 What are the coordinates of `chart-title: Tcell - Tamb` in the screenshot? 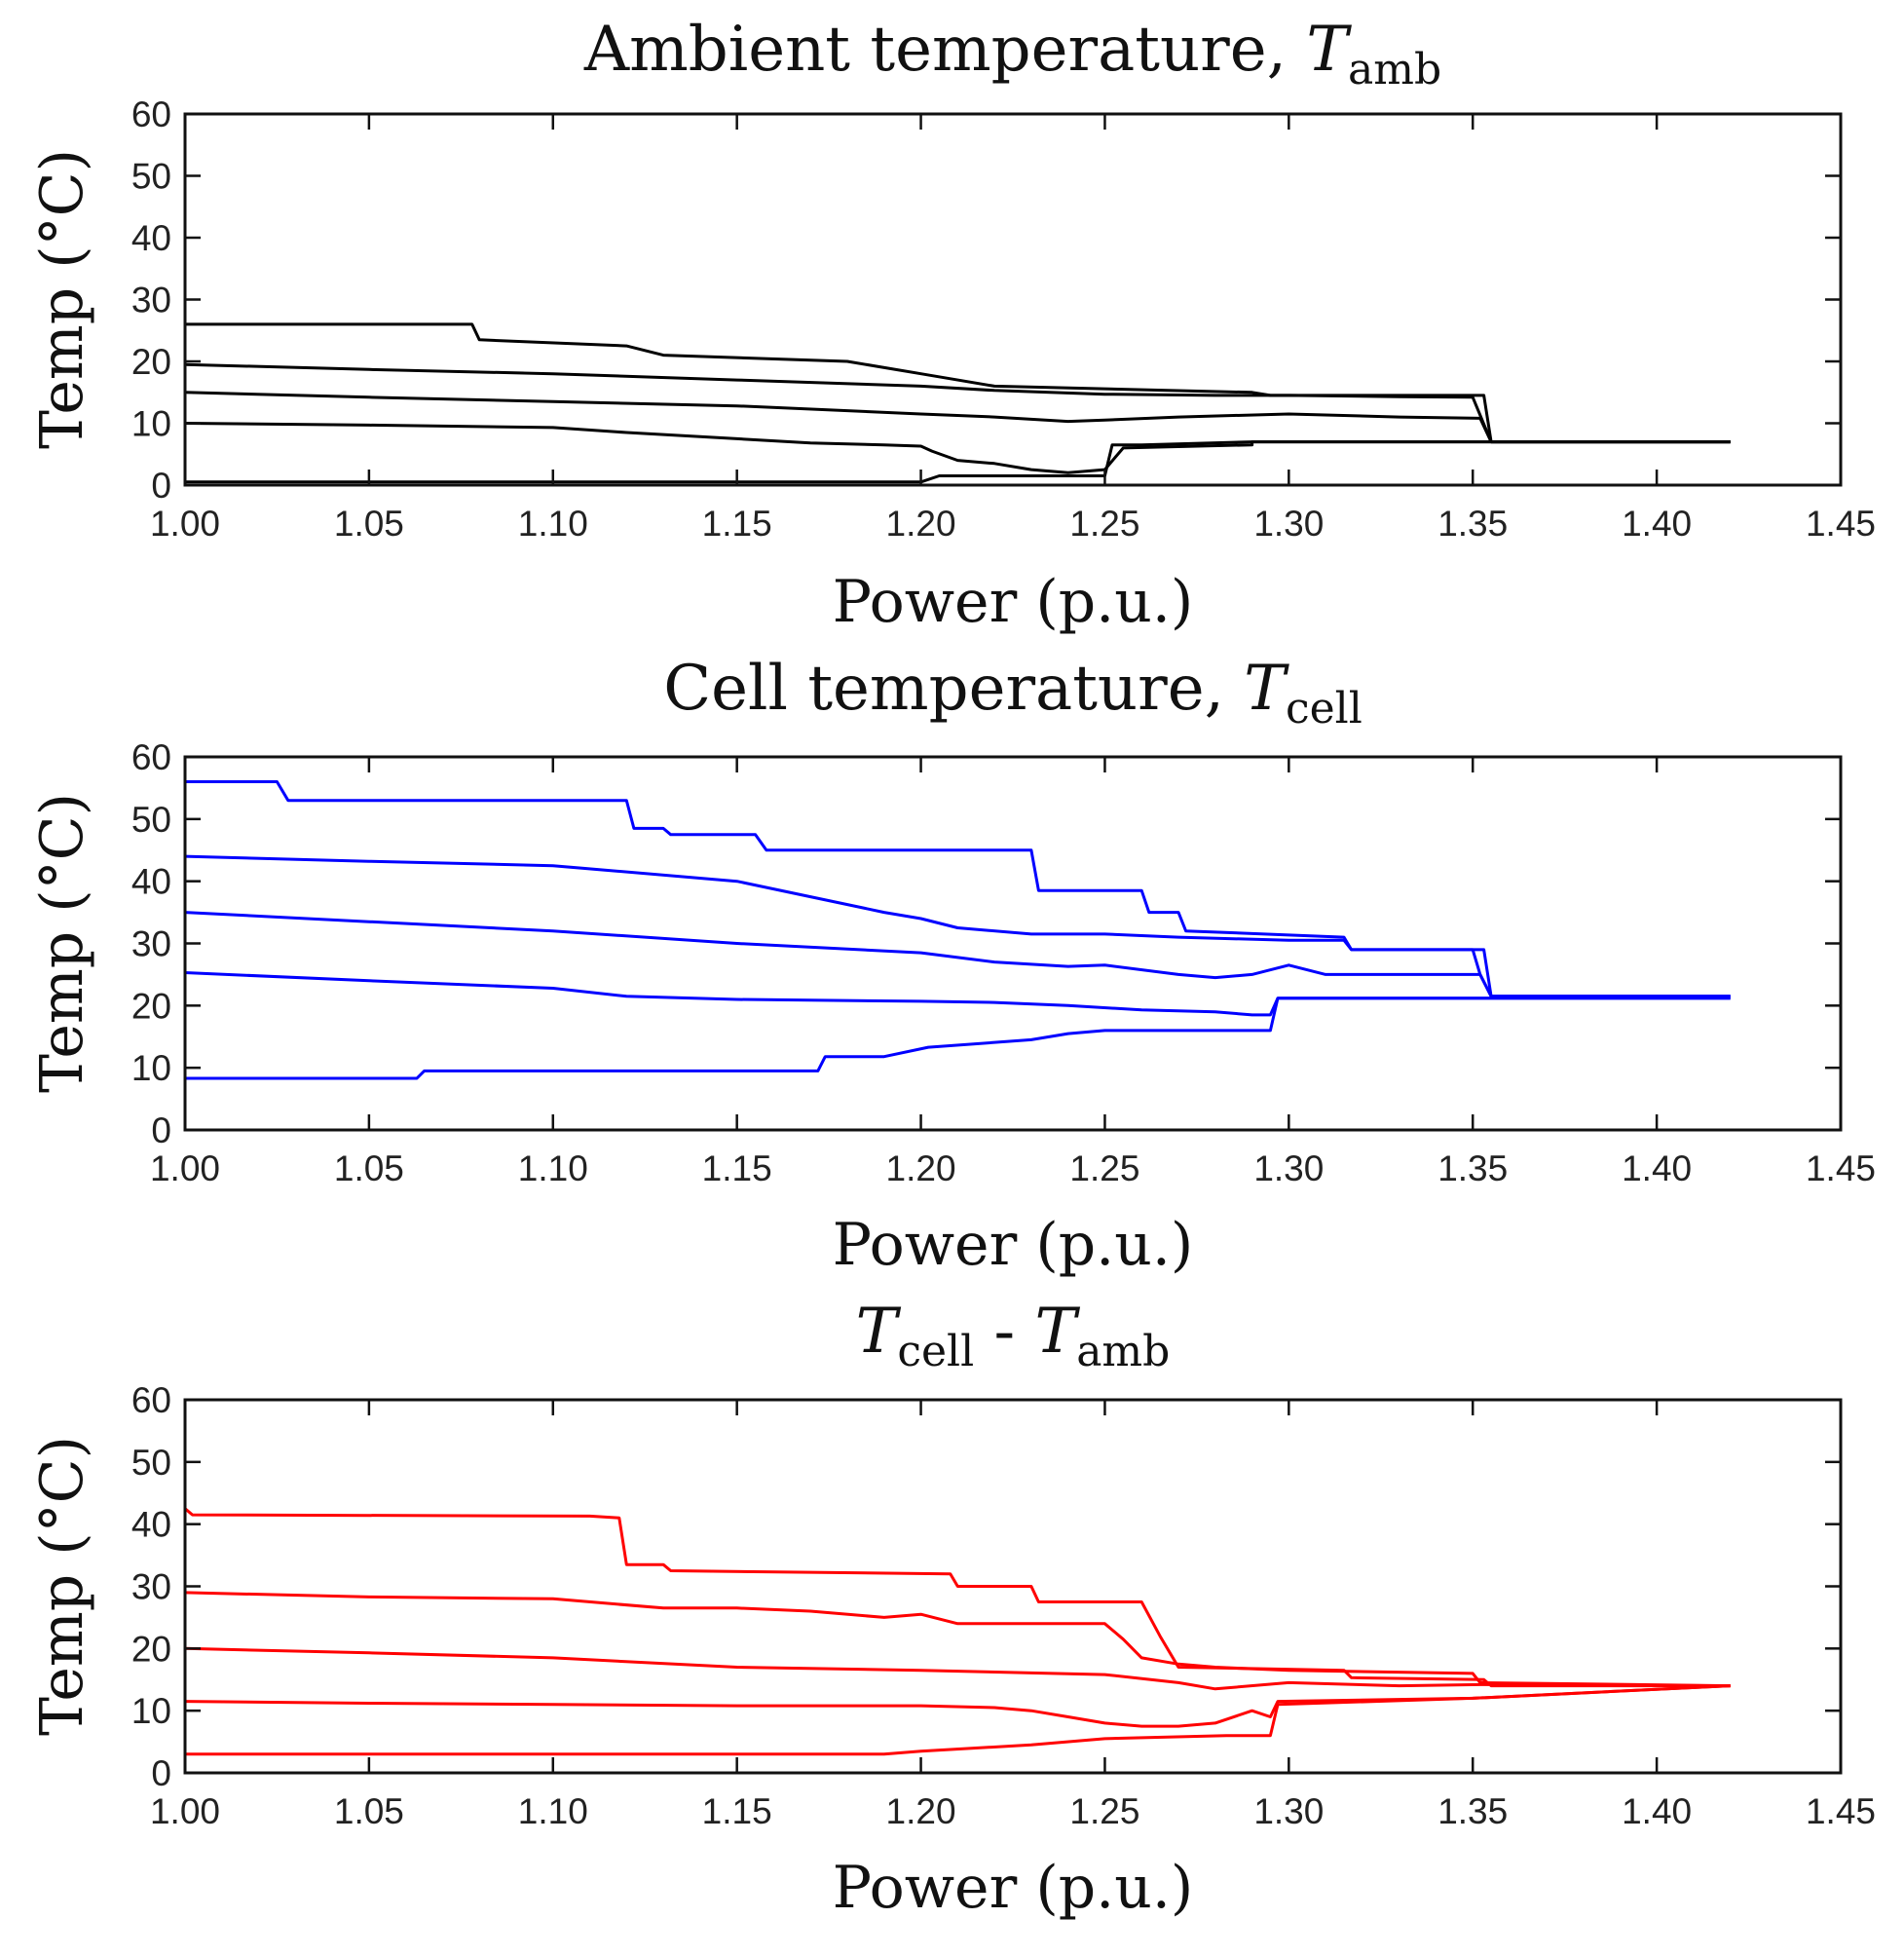 It's located at (1013, 1336).